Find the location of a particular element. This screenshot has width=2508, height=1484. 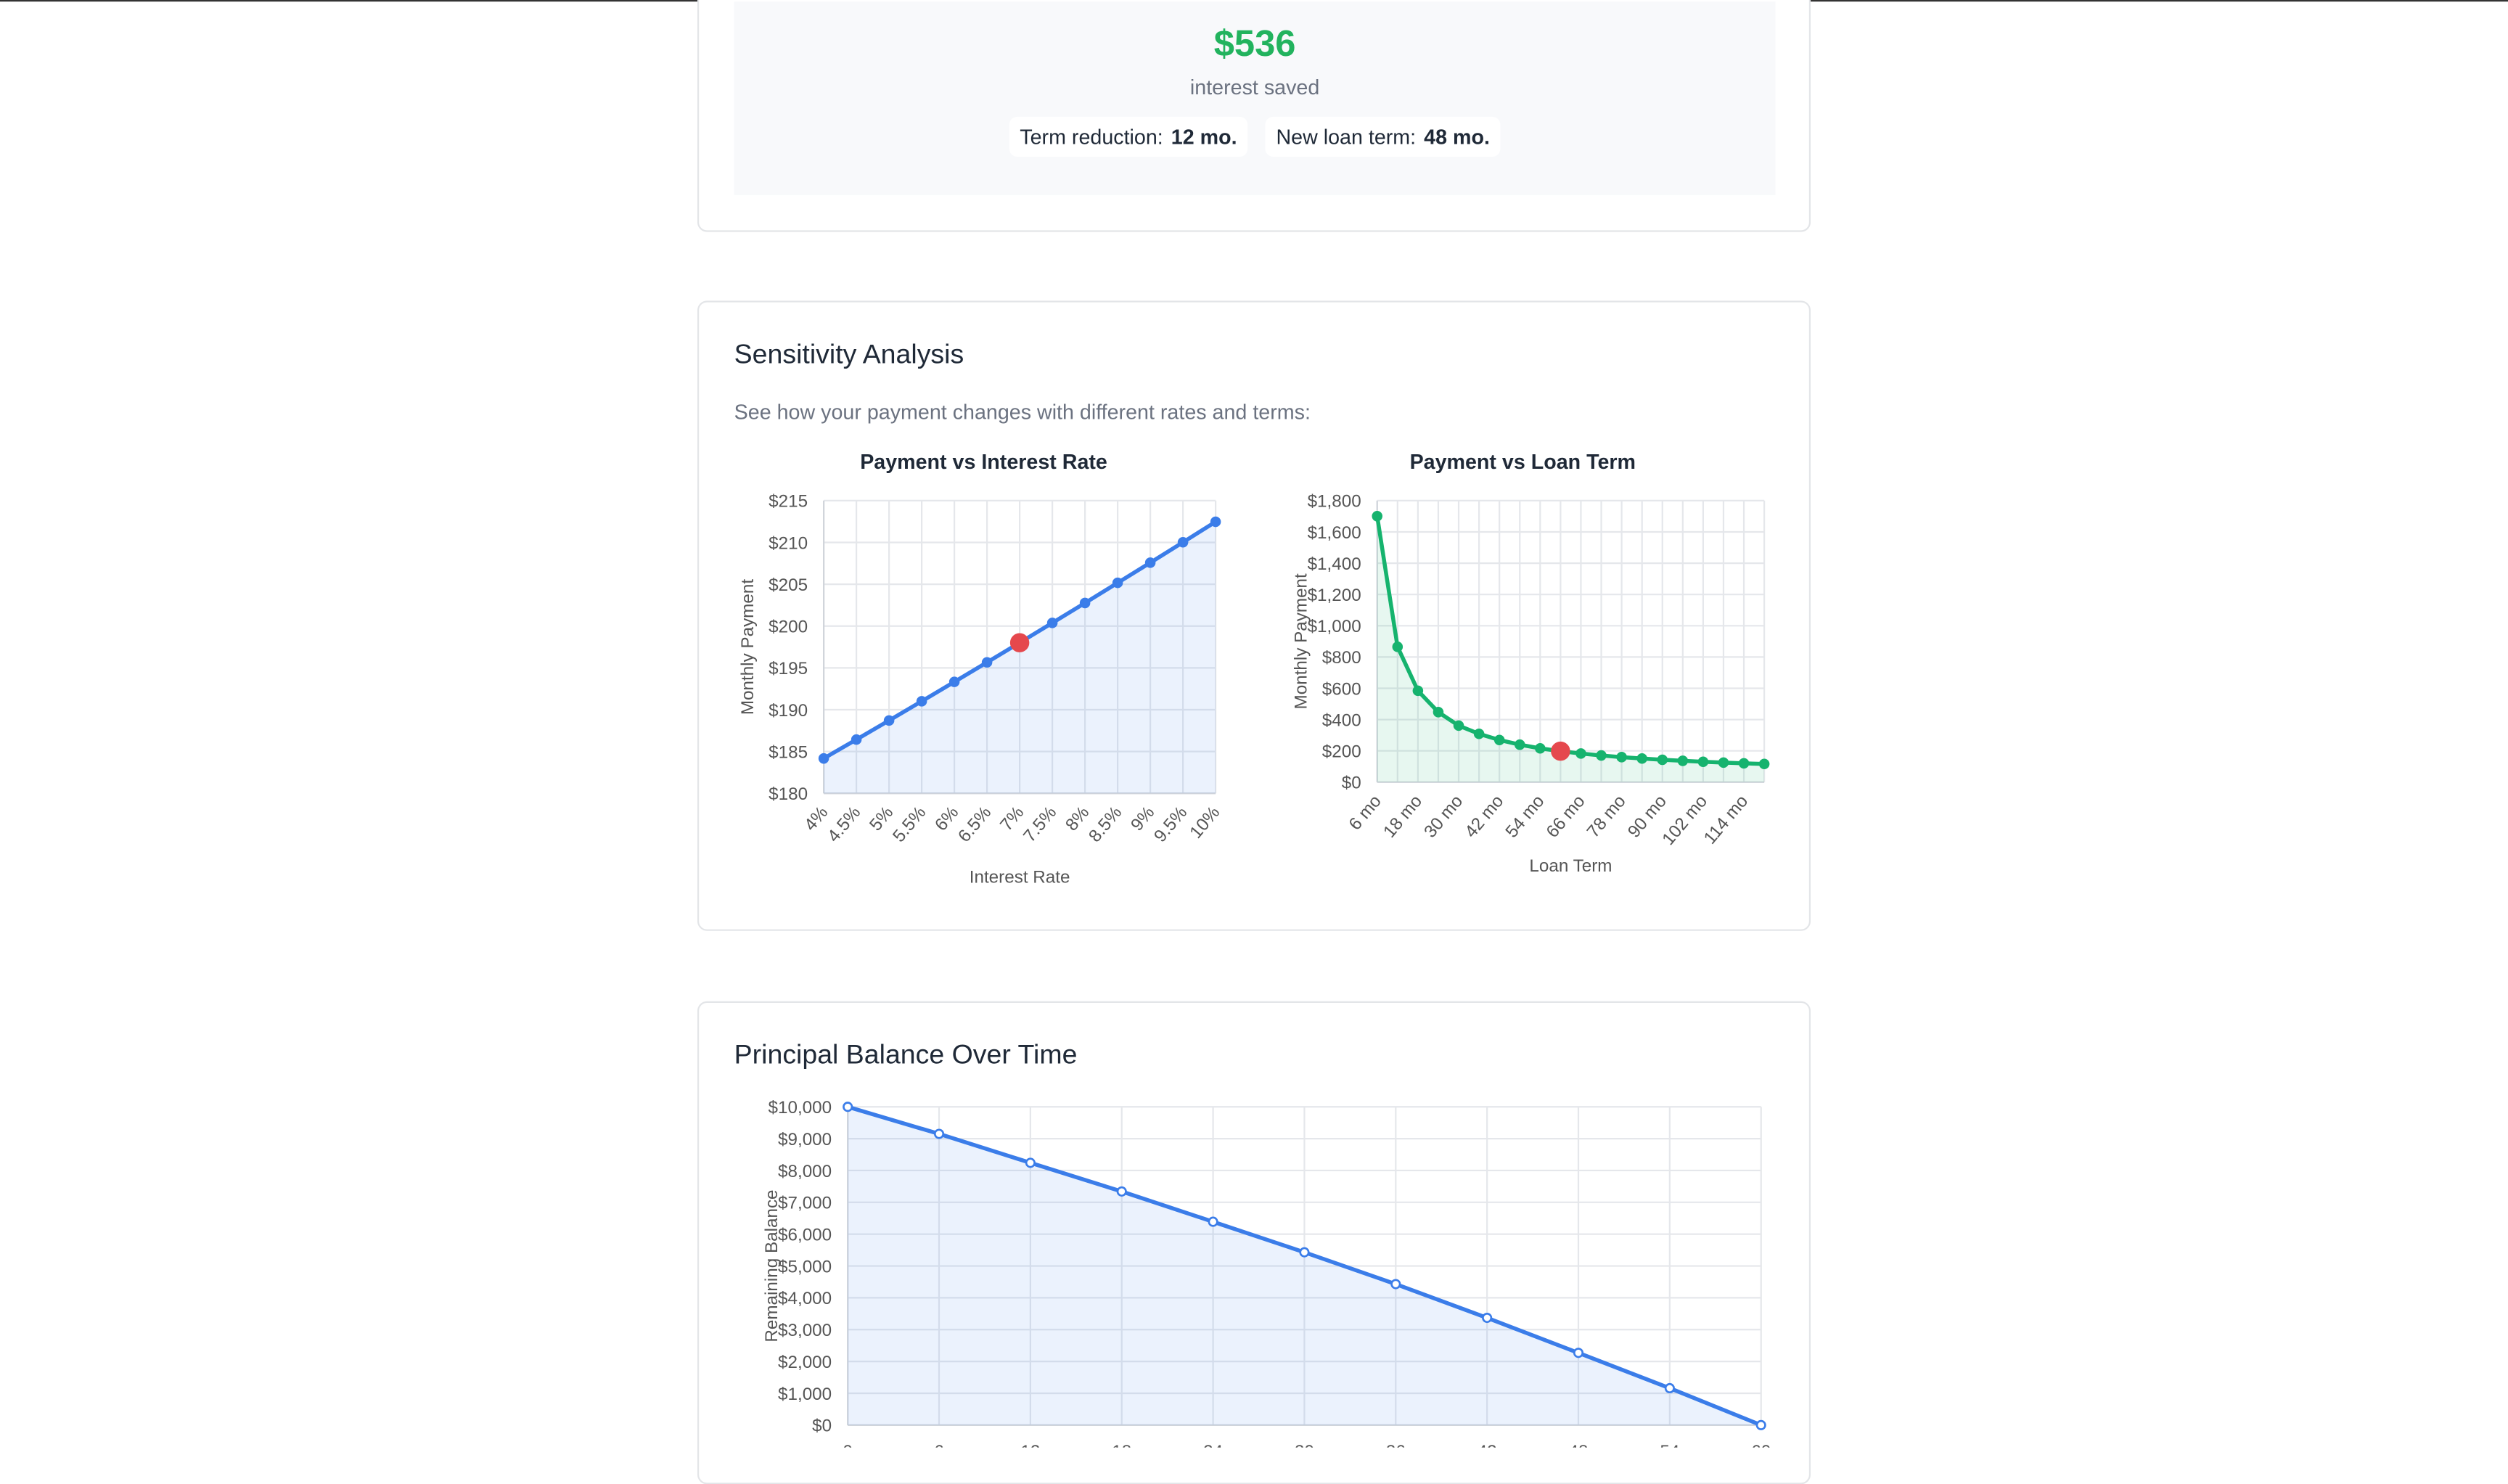

x-tick-label: 54 is located at coordinates (1670, 1445).